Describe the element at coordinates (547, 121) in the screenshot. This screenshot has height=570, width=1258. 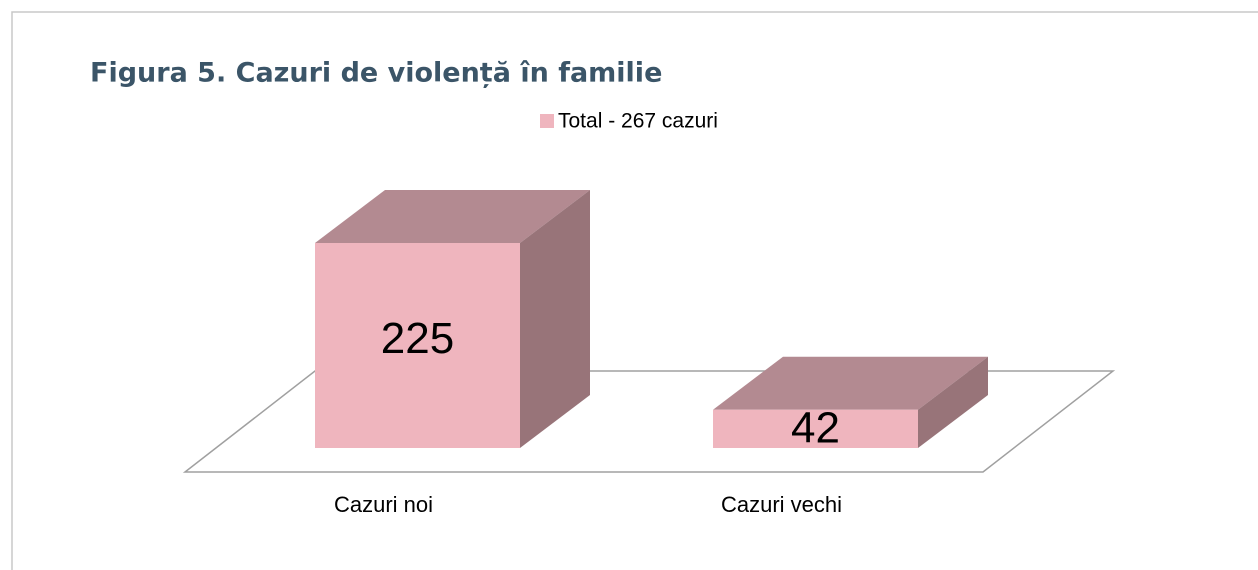
I see `legend-swatch` at that location.